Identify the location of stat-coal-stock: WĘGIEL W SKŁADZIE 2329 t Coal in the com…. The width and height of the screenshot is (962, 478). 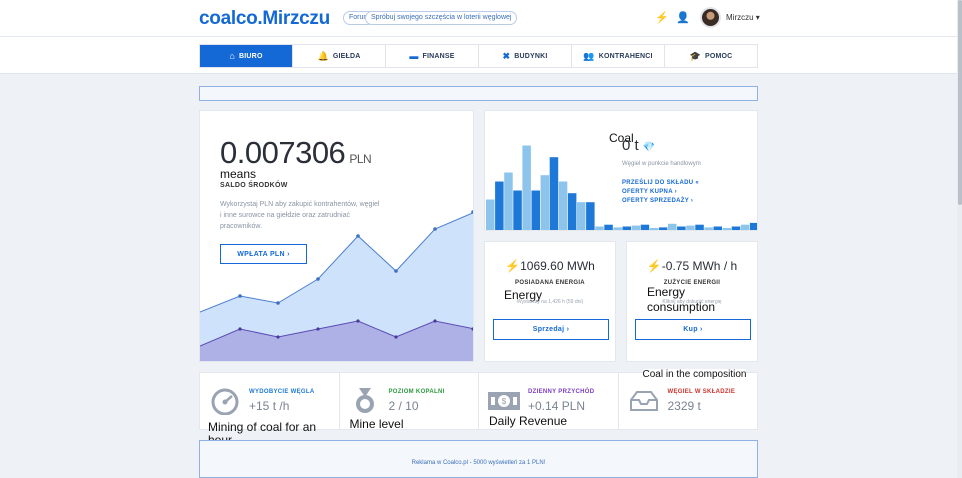
(688, 399).